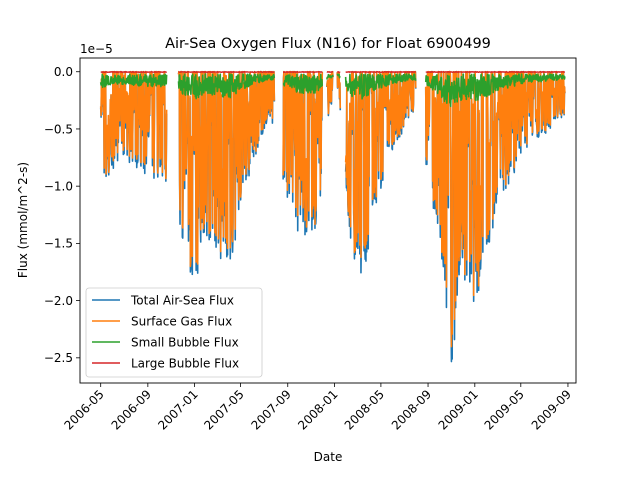 This screenshot has height=480, width=640. What do you see at coordinates (185, 342) in the screenshot?
I see `legend-entry-label: Small Bubble Flux` at bounding box center [185, 342].